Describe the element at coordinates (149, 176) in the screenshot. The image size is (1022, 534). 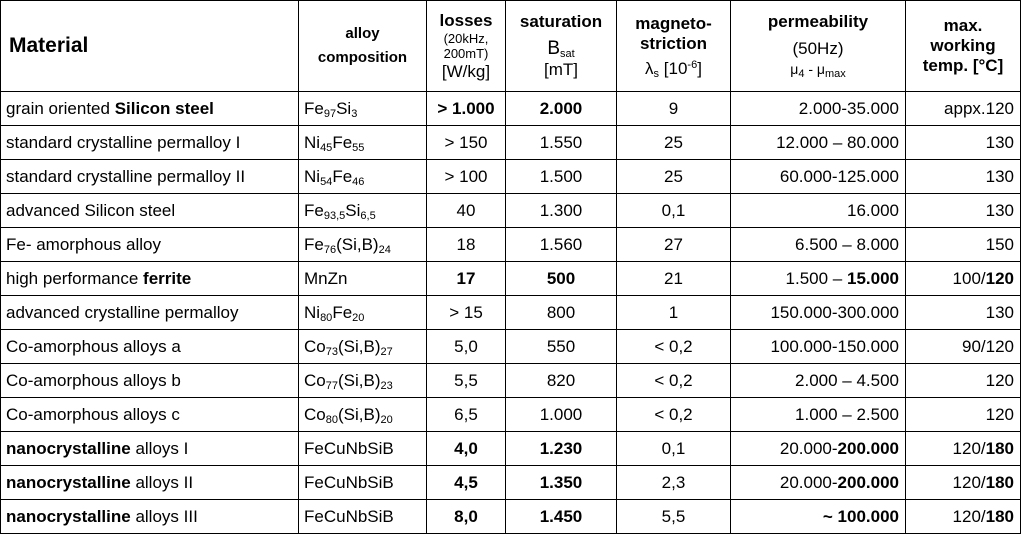
I see `cell-material: standard crystalline permalloy II` at that location.